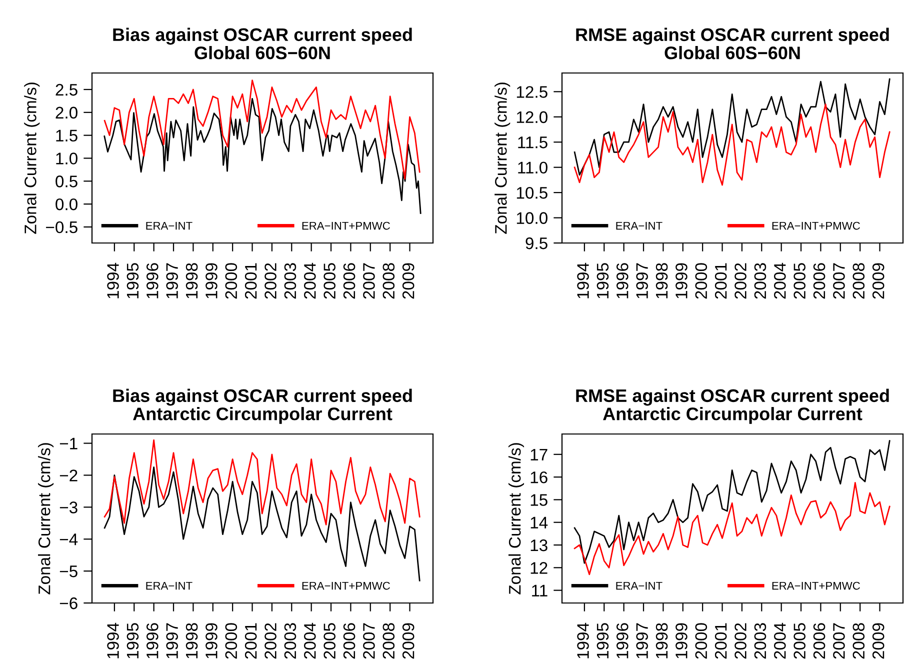  What do you see at coordinates (69, 476) in the screenshot?
I see `y-tick-label: −2` at bounding box center [69, 476].